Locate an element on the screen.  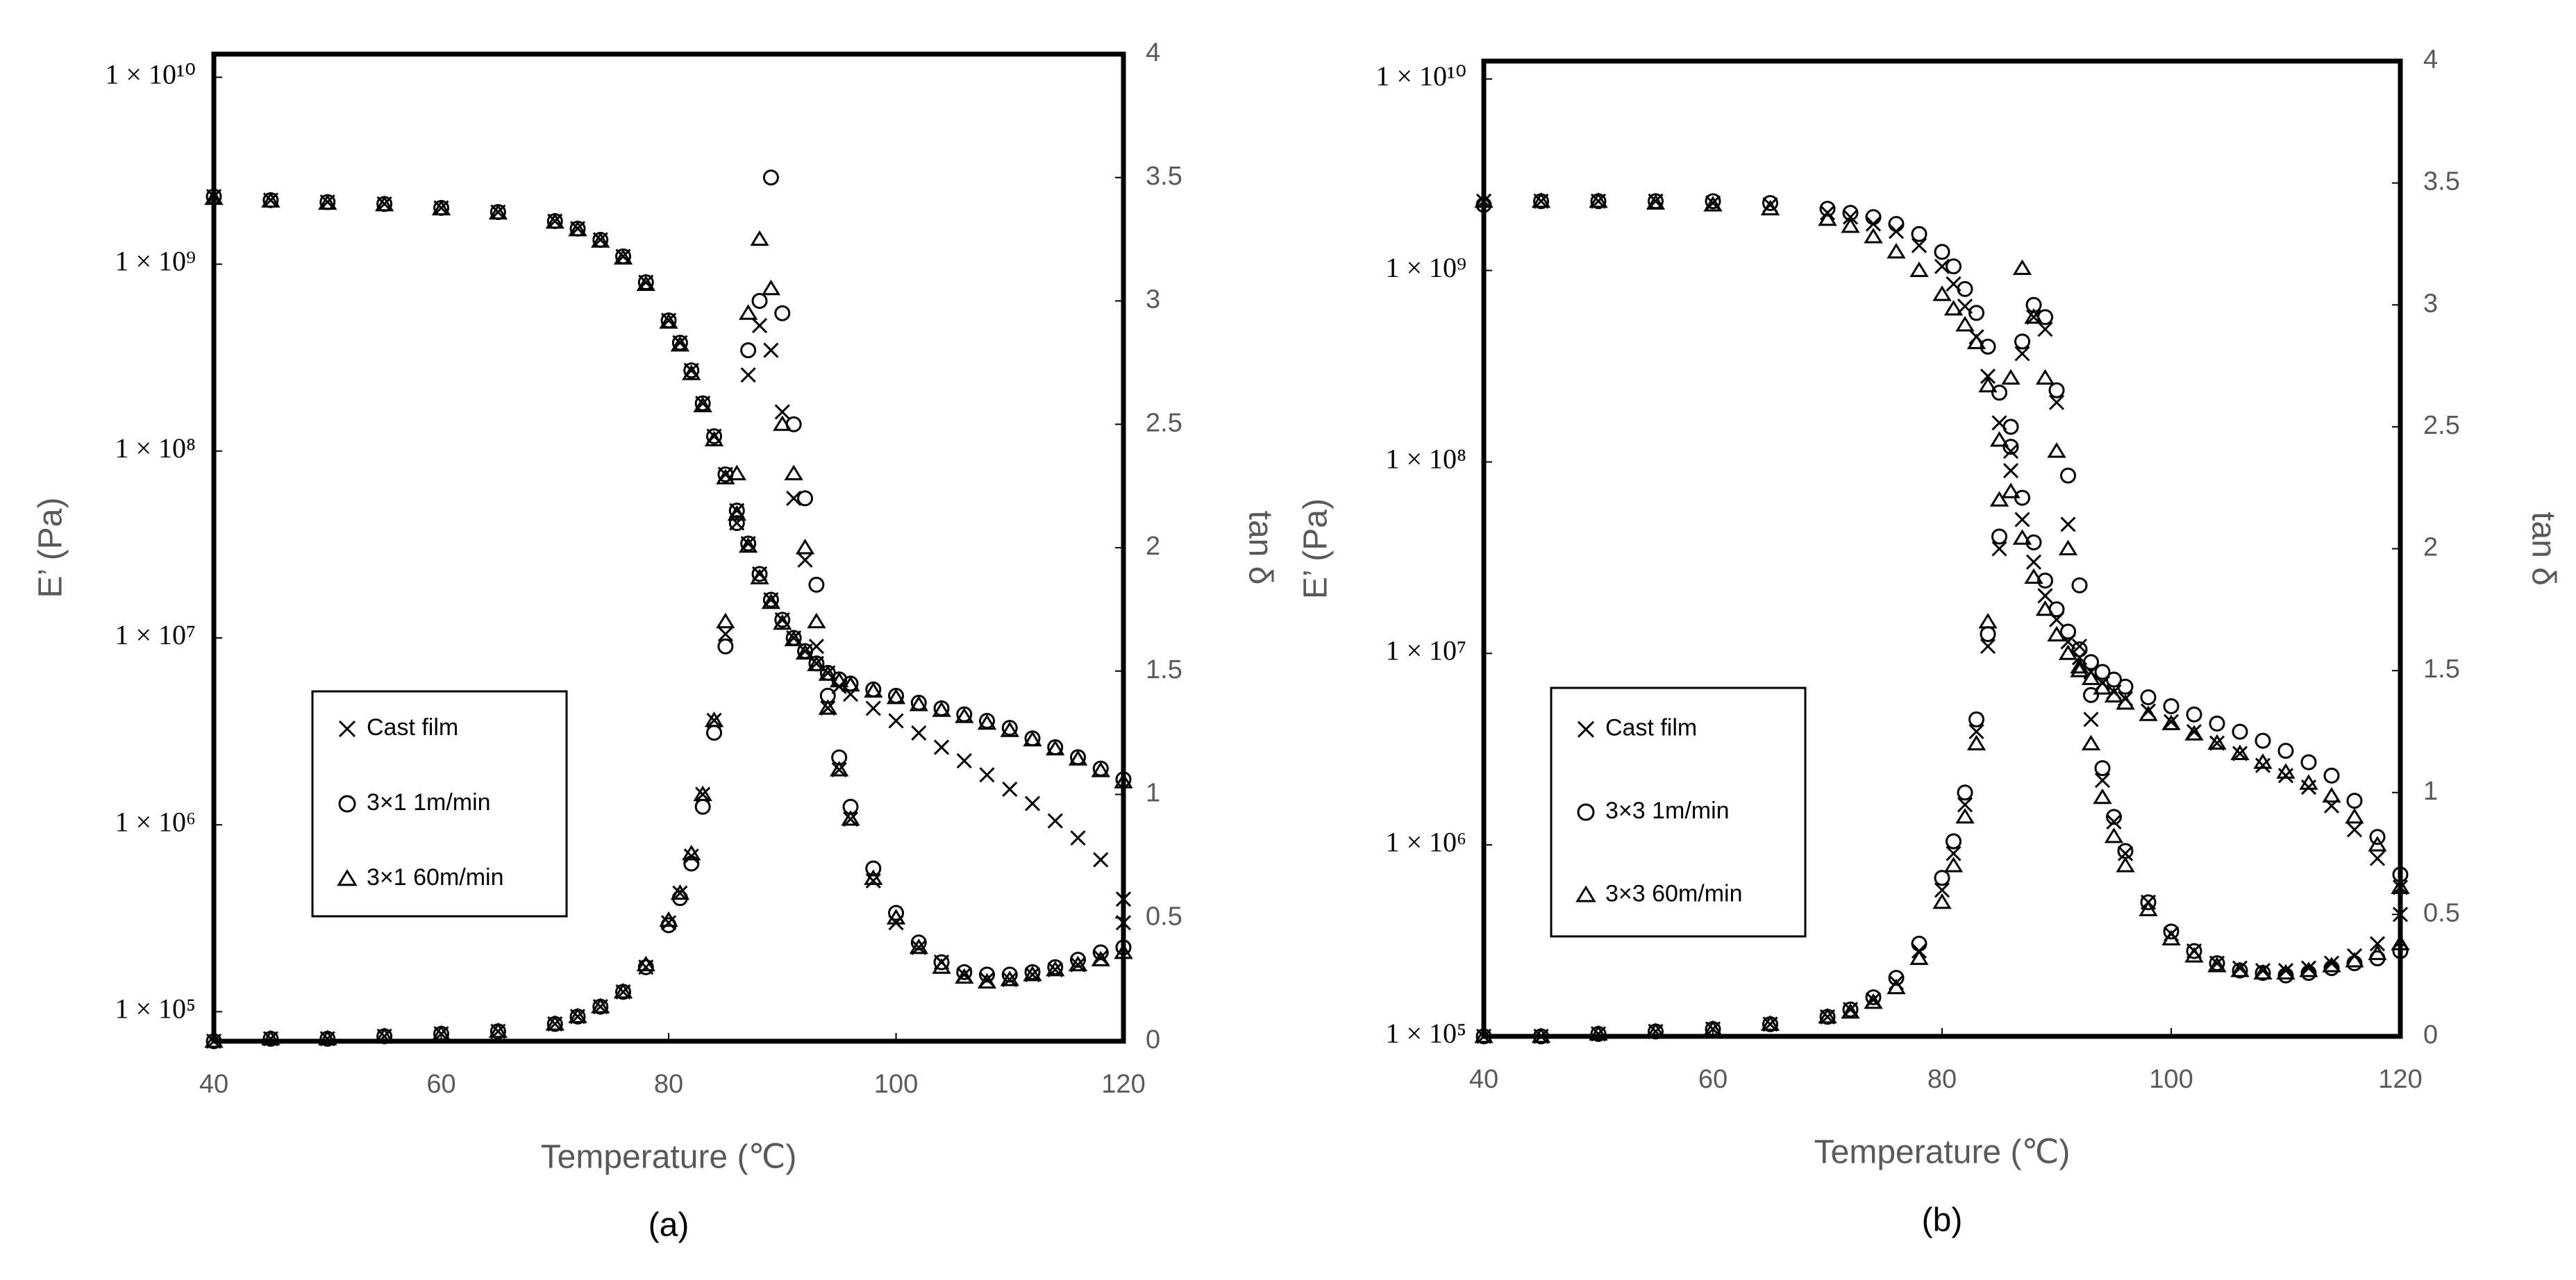
legend-label: 3×3 1m/min is located at coordinates (1667, 811).